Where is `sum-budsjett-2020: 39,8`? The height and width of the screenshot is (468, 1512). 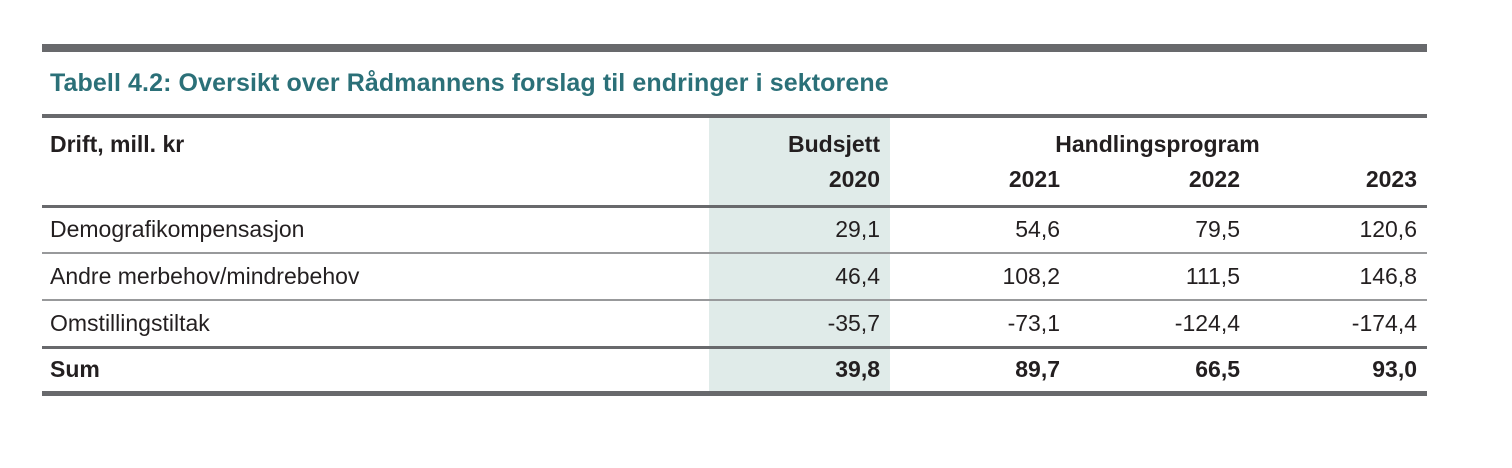
sum-budsjett-2020: 39,8 is located at coordinates (799, 370).